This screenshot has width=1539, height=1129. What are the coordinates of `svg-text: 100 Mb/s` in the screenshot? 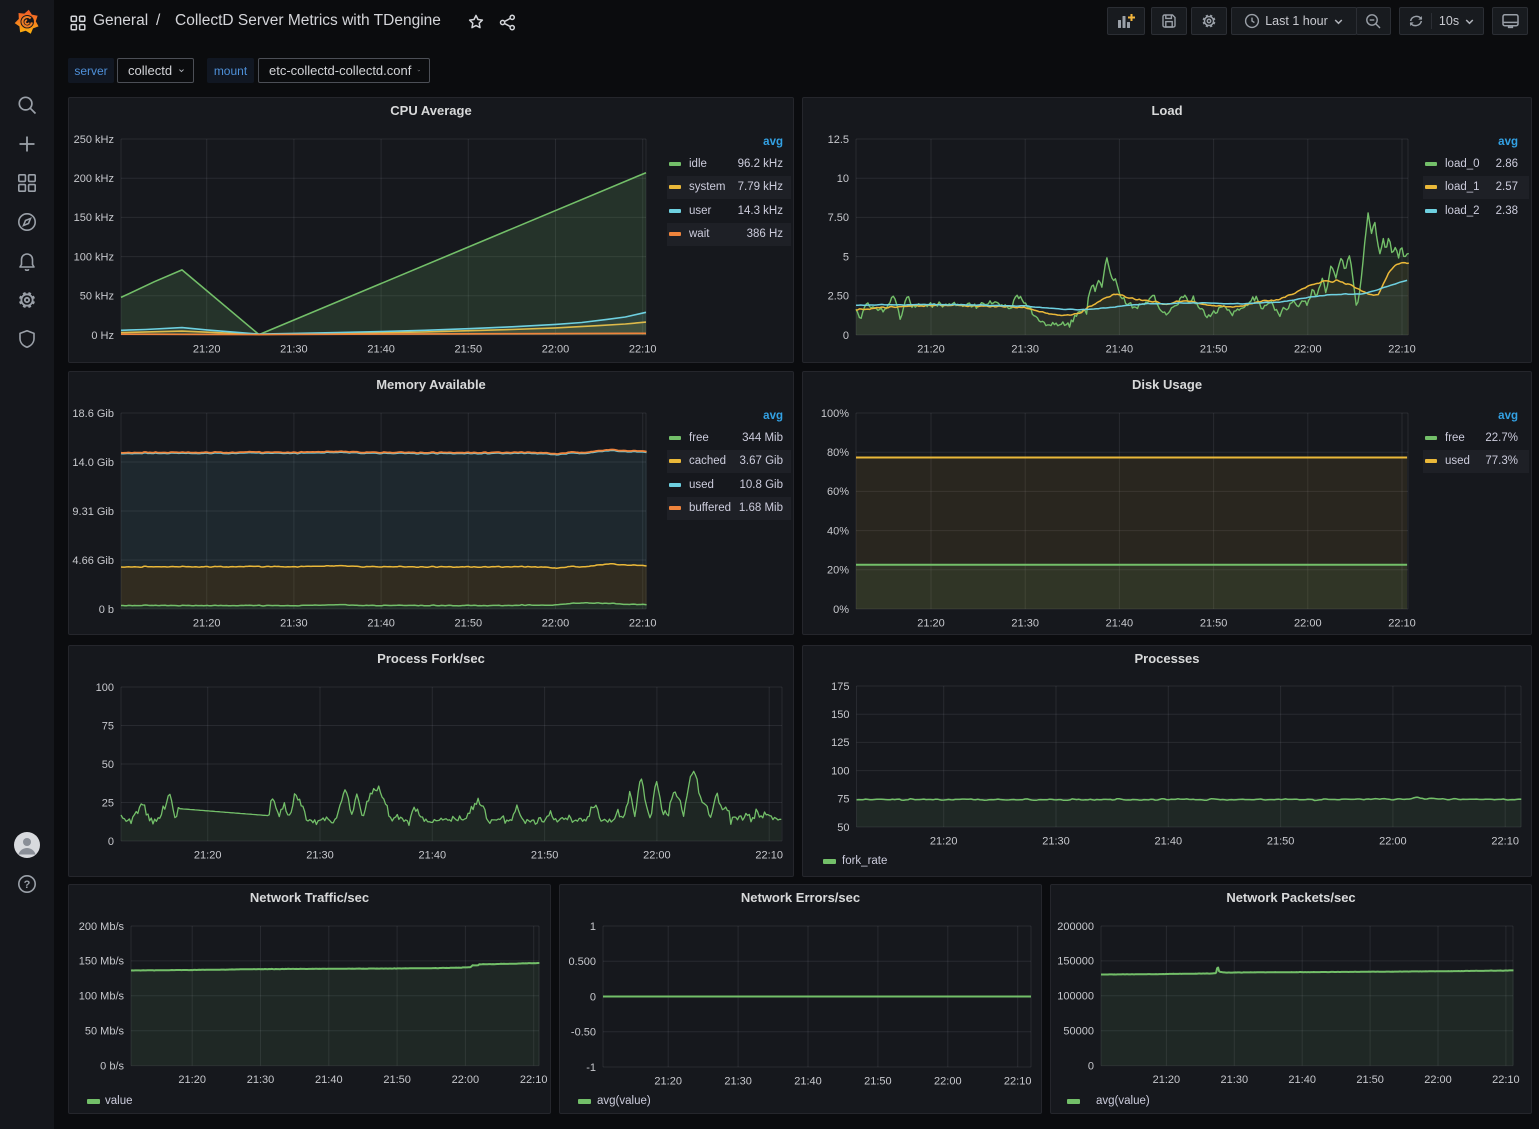 It's located at (102, 997).